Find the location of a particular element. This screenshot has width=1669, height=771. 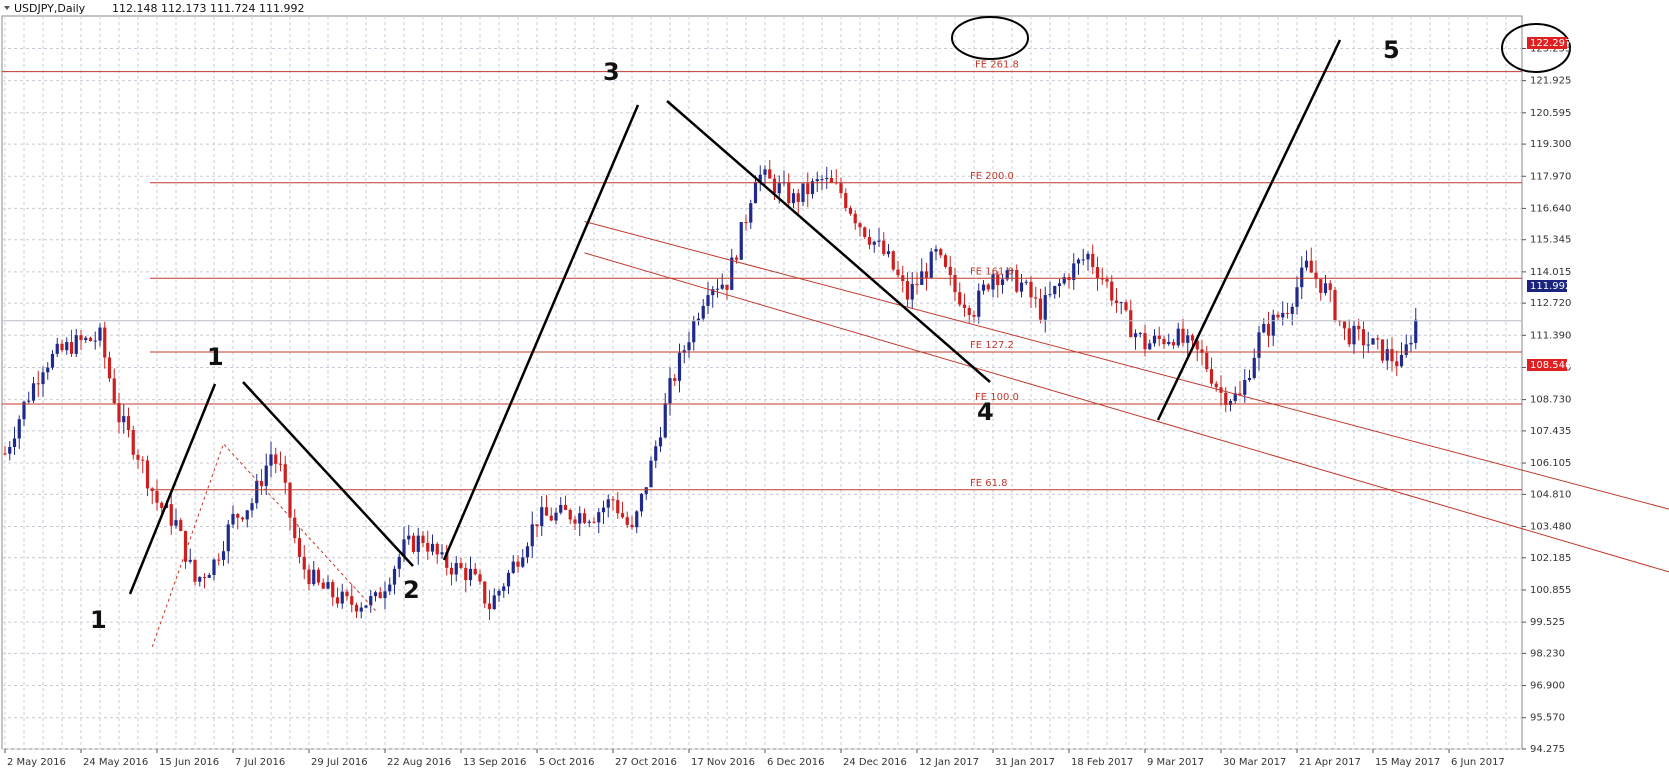

fe-level-label: FE 200.0 is located at coordinates (992, 176).